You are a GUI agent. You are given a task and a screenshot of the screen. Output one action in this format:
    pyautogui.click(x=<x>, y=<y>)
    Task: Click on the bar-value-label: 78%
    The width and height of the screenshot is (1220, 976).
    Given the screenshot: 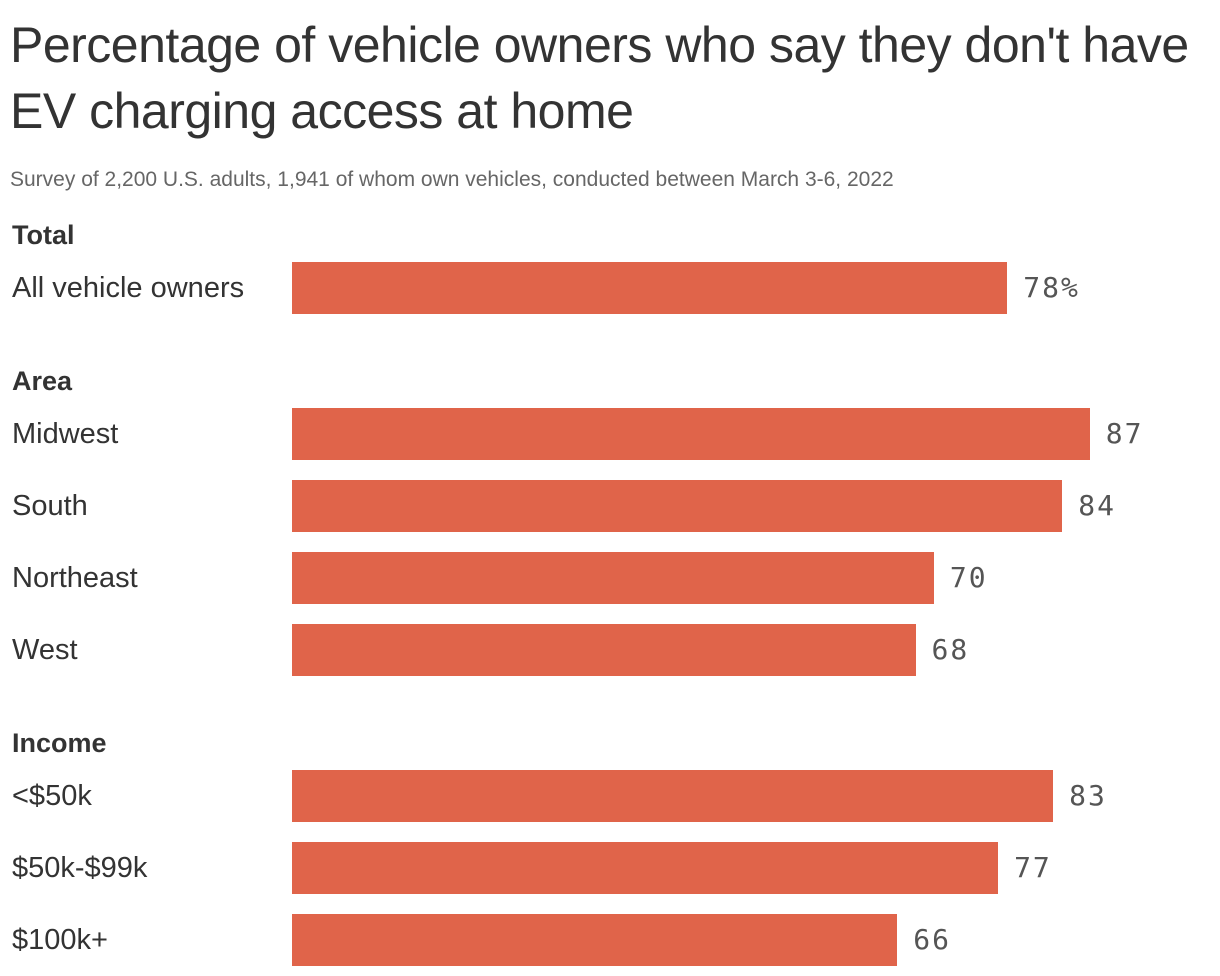 What is the action you would take?
    pyautogui.click(x=1051, y=287)
    